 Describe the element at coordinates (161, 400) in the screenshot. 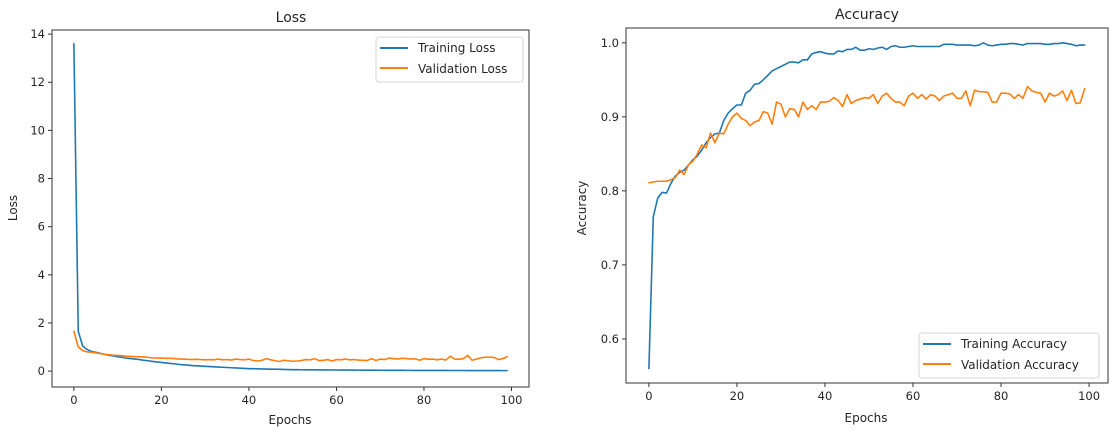

I see `loss-x-tick-label: 20` at that location.